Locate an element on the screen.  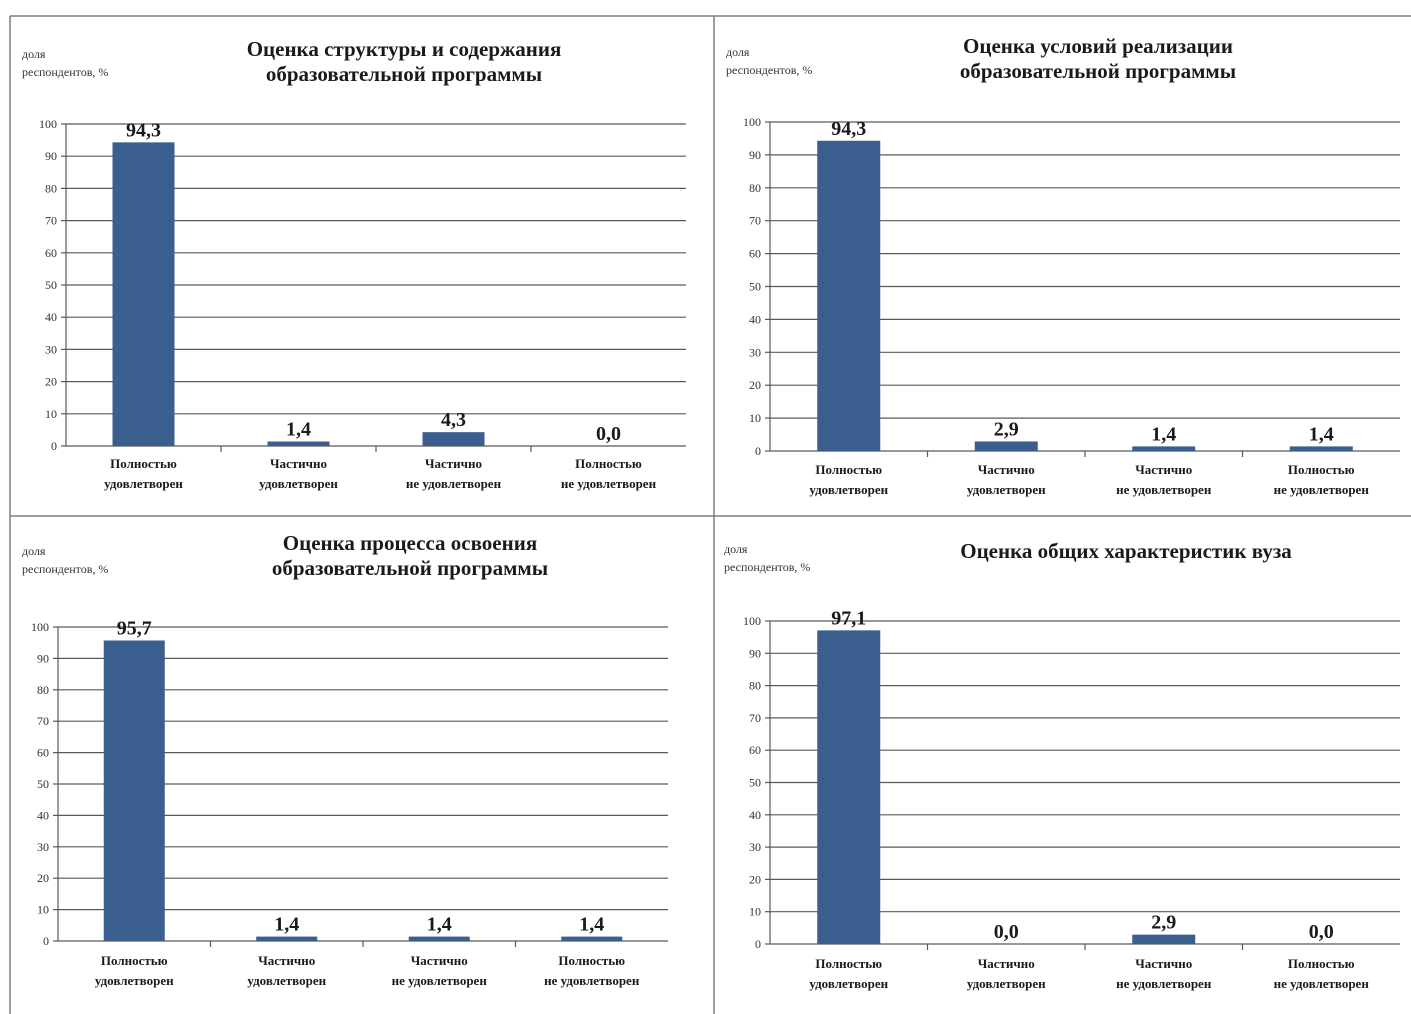
category-label: Частично удовлетворен is located at coordinates (298, 473).